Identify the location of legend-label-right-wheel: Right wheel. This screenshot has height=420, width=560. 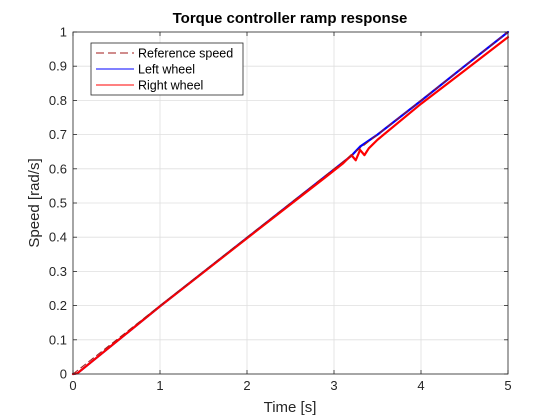
(170, 86).